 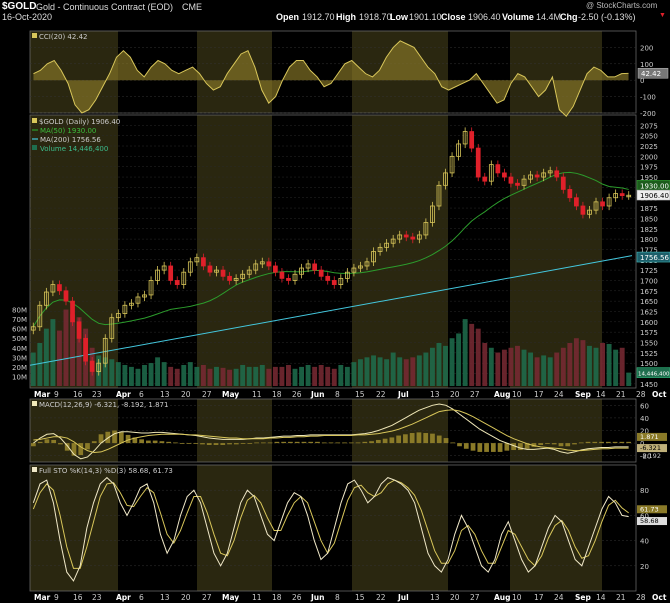 What do you see at coordinates (277, 394) in the screenshot?
I see `x-tick-label: 18` at bounding box center [277, 394].